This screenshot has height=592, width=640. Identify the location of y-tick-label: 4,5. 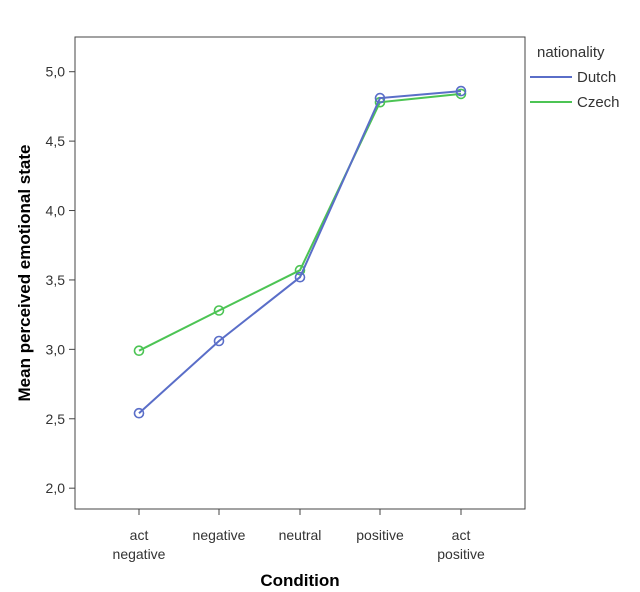
(56, 141).